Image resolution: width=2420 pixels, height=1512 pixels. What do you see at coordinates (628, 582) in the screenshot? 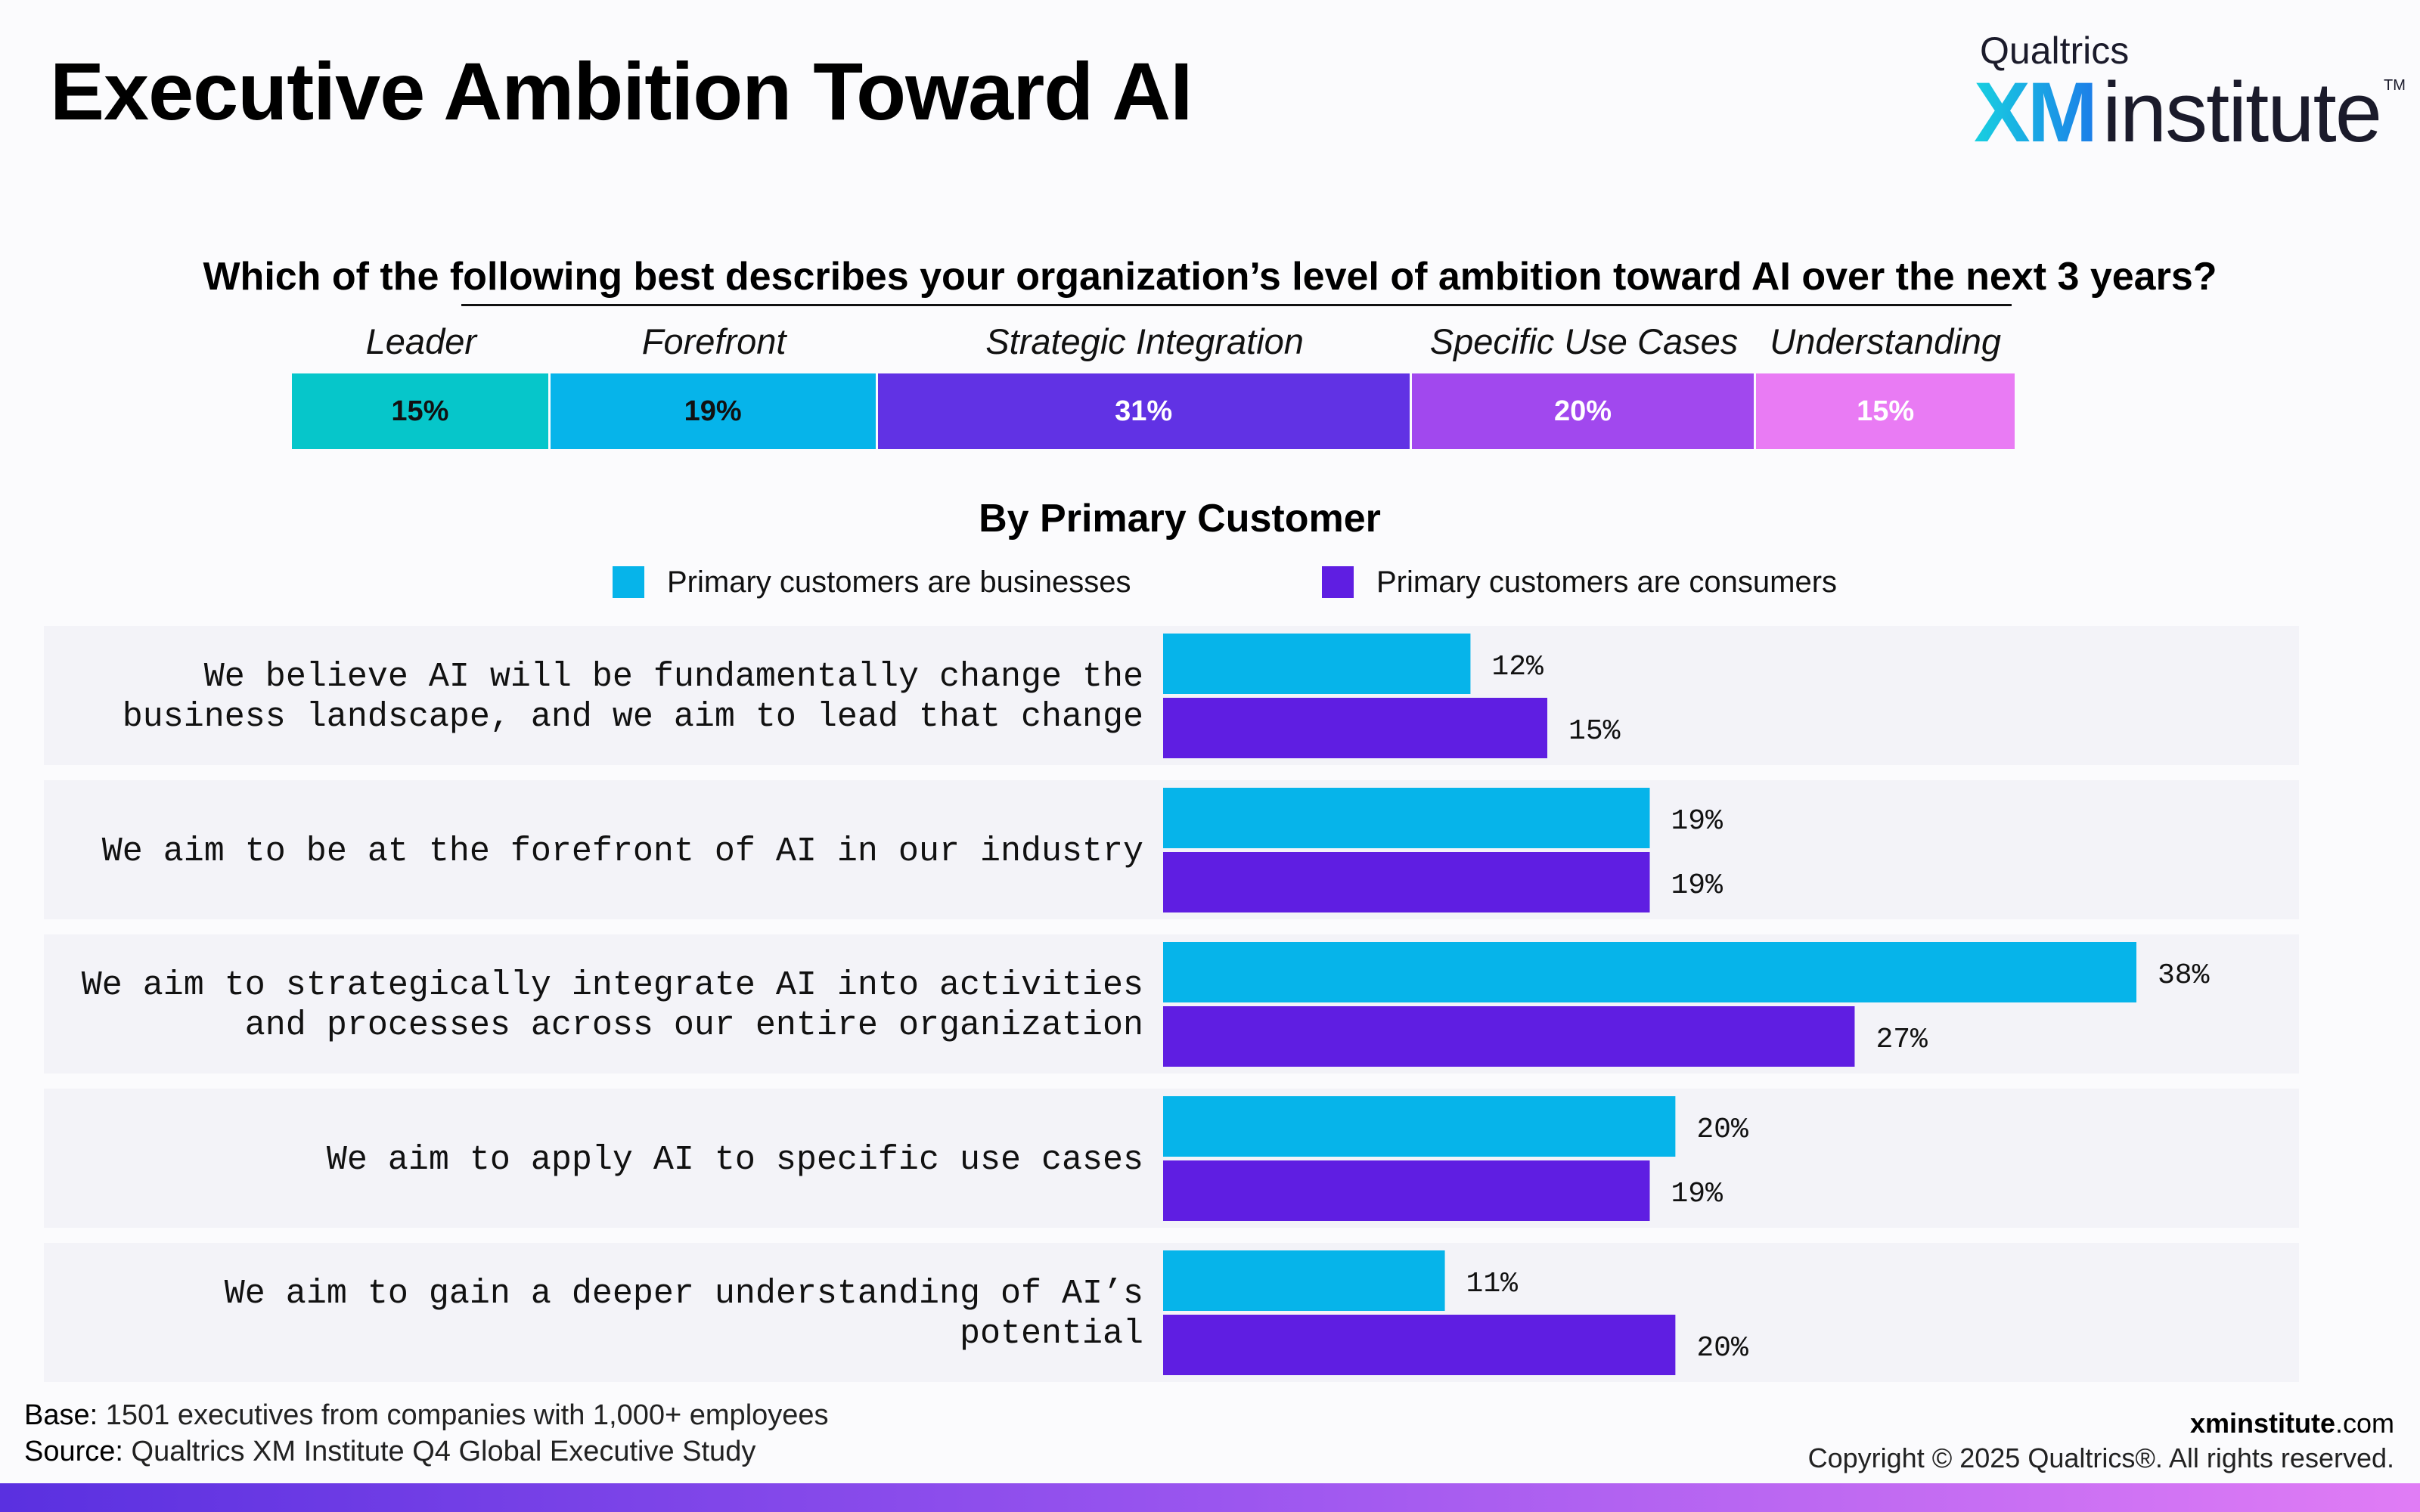
I see `legend-swatch-businesses` at bounding box center [628, 582].